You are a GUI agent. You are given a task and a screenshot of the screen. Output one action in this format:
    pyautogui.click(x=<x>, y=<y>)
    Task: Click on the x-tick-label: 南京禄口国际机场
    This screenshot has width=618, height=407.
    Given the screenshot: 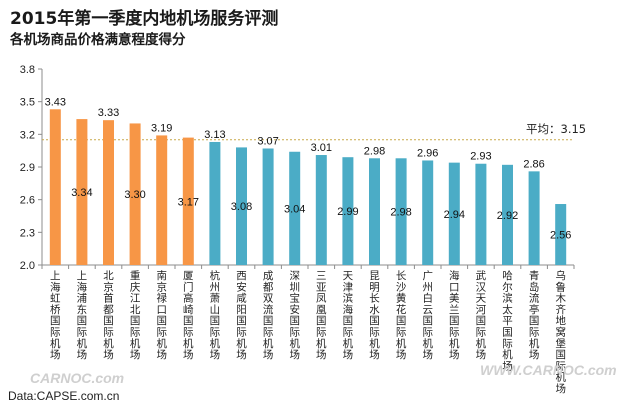 What is the action you would take?
    pyautogui.click(x=161, y=315)
    